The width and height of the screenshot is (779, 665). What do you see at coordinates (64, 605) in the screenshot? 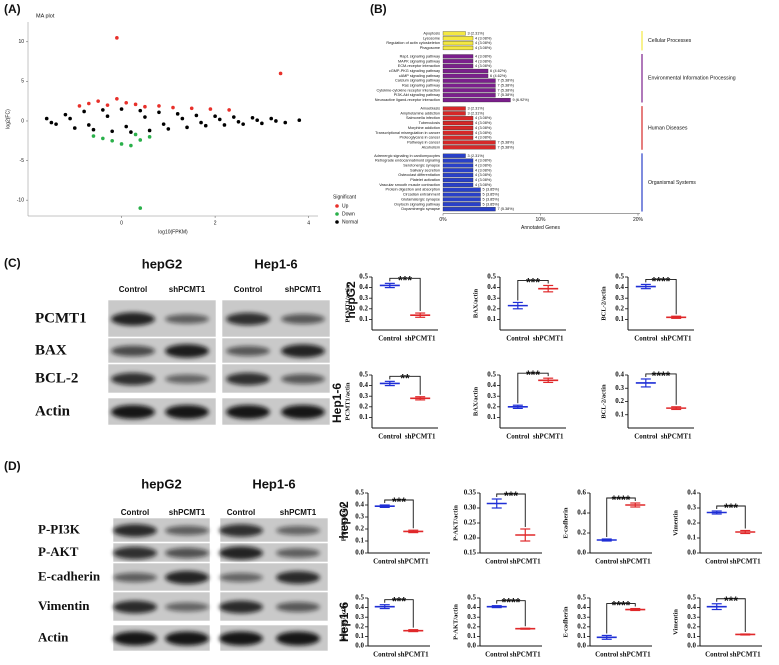
I see `blot-row-label: Vimentin` at bounding box center [64, 605].